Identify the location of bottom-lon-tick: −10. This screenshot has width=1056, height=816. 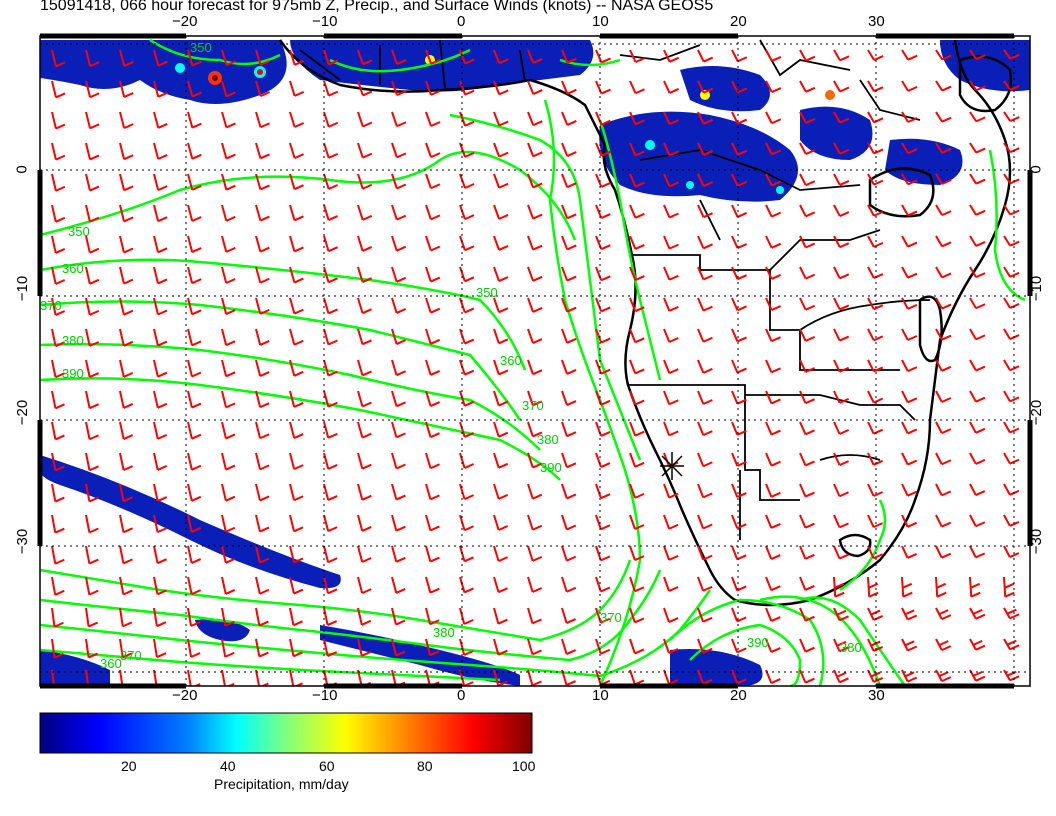
(325, 695).